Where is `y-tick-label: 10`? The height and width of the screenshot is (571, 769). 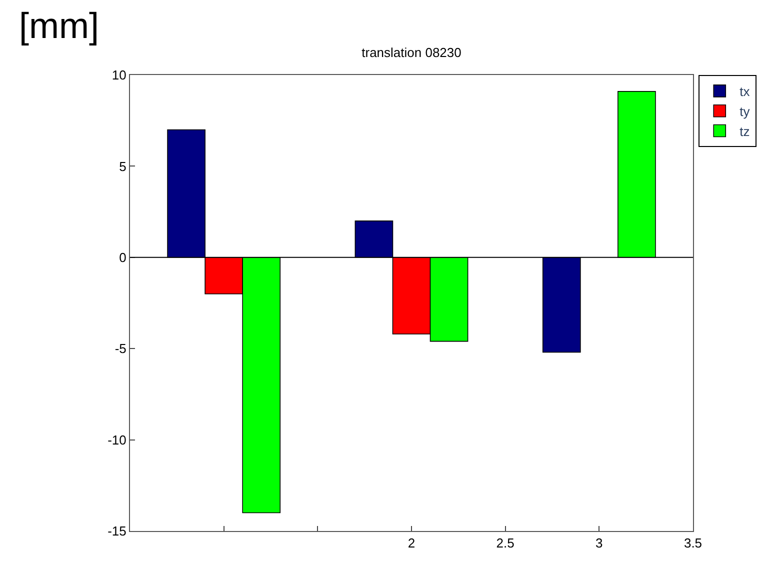 y-tick-label: 10 is located at coordinates (119, 75).